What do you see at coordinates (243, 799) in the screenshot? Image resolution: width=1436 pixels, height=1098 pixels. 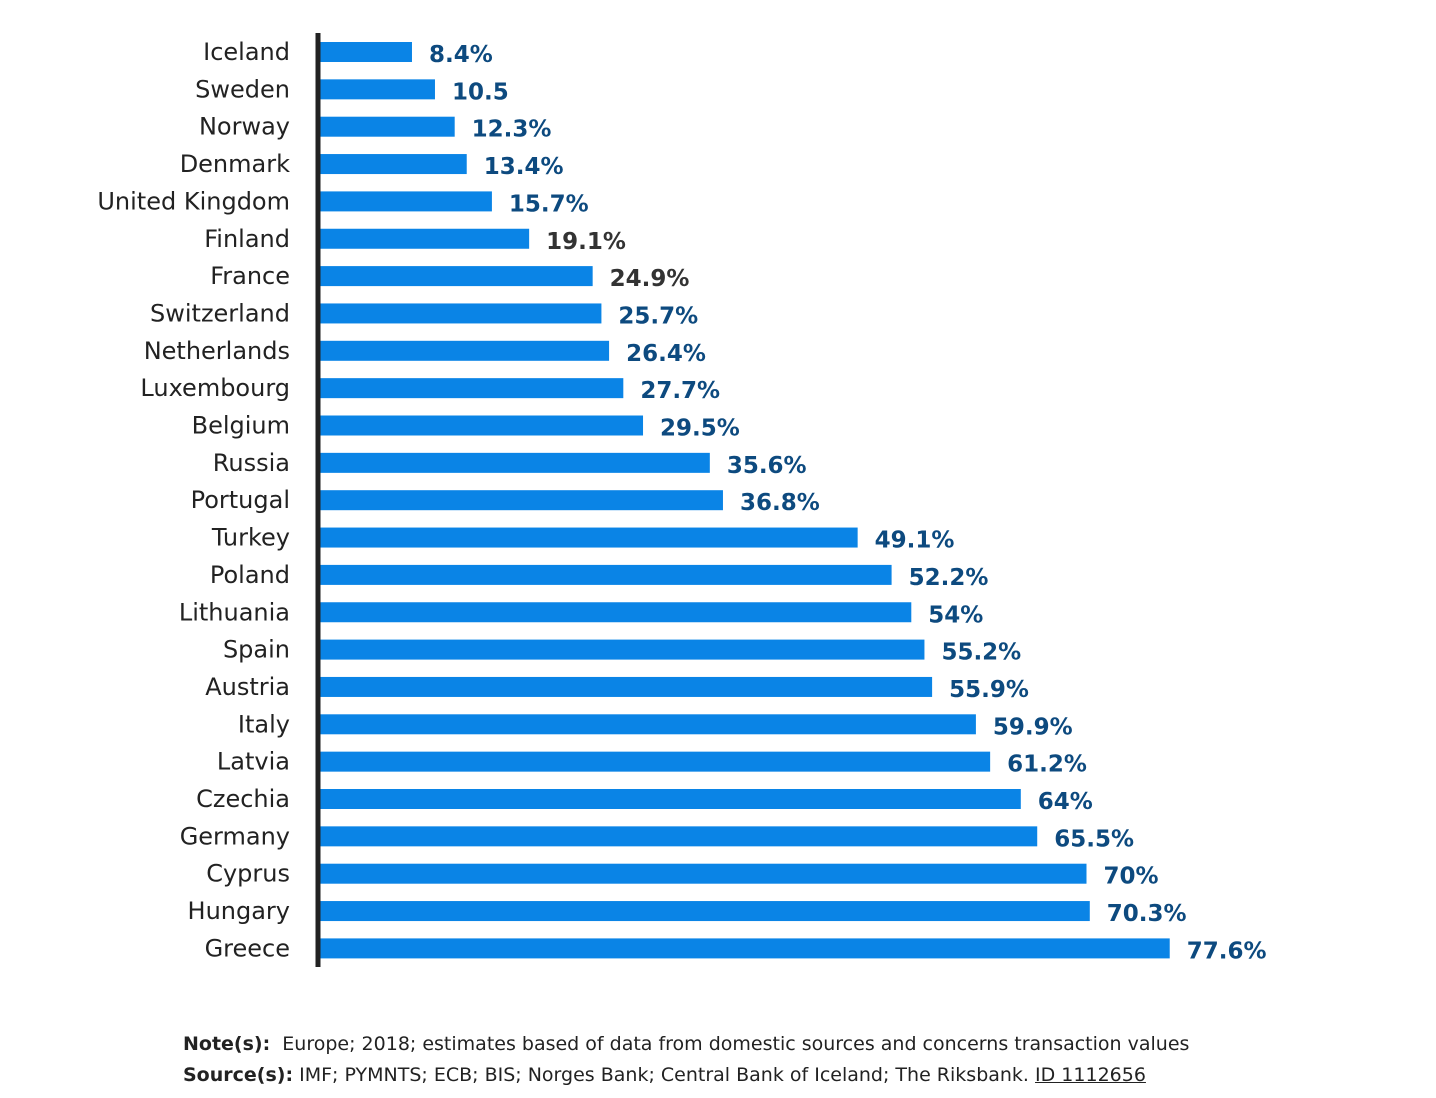 I see `category-label: Czechia` at bounding box center [243, 799].